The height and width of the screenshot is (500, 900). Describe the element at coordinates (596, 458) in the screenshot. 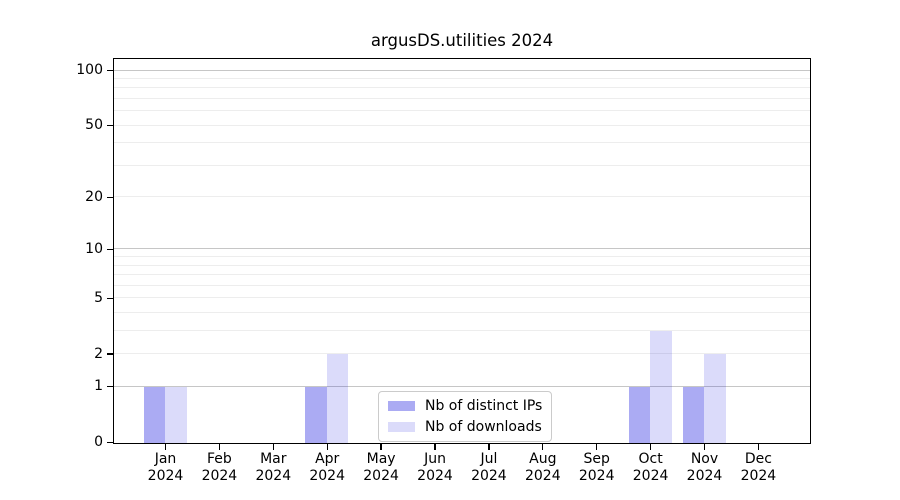

I see `x-axis-label-month: Sep` at that location.